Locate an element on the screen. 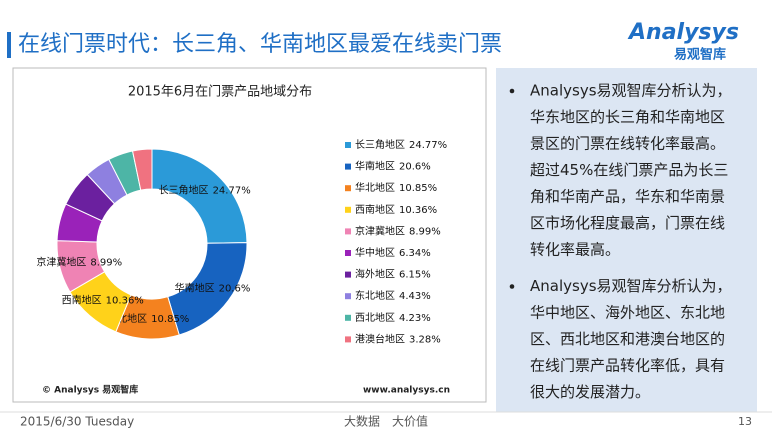  legend-entry: 华南地区 20.6% is located at coordinates (393, 166).